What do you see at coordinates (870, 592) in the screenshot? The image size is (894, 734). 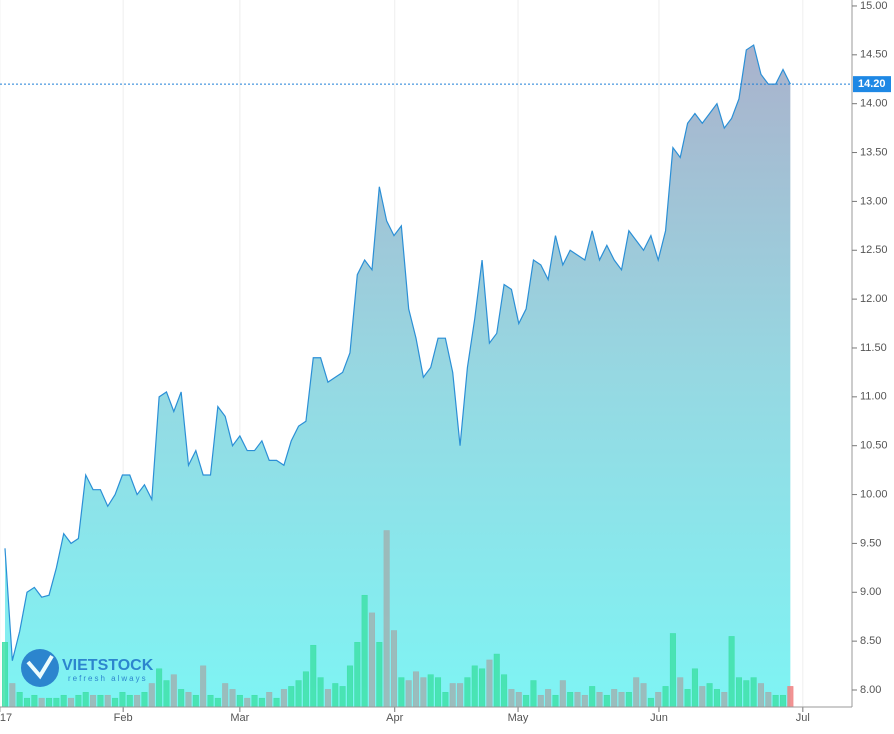 I see `y-tick-label: 9.00` at bounding box center [870, 592].